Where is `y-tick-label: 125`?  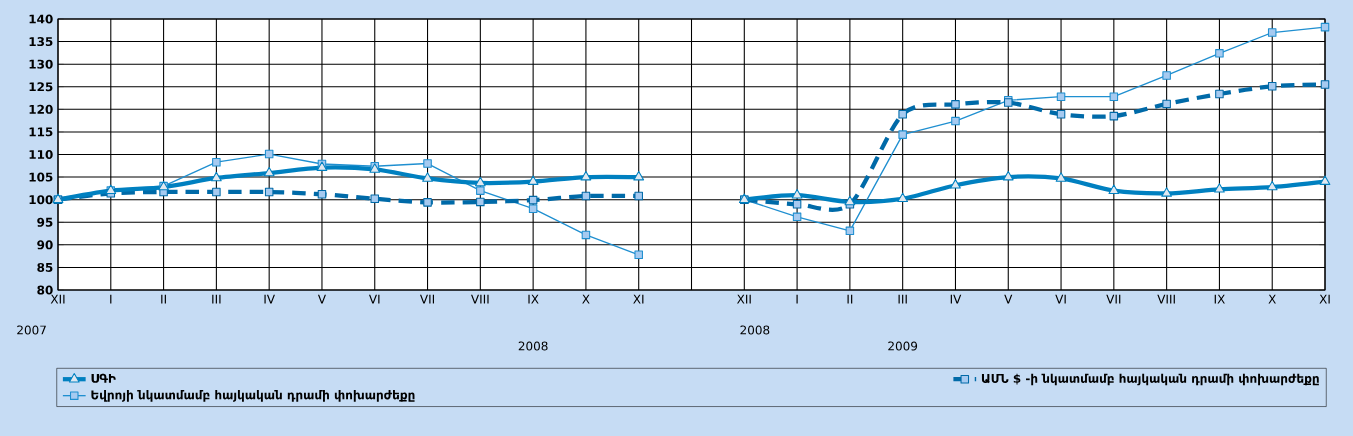
y-tick-label: 125 is located at coordinates (41, 87).